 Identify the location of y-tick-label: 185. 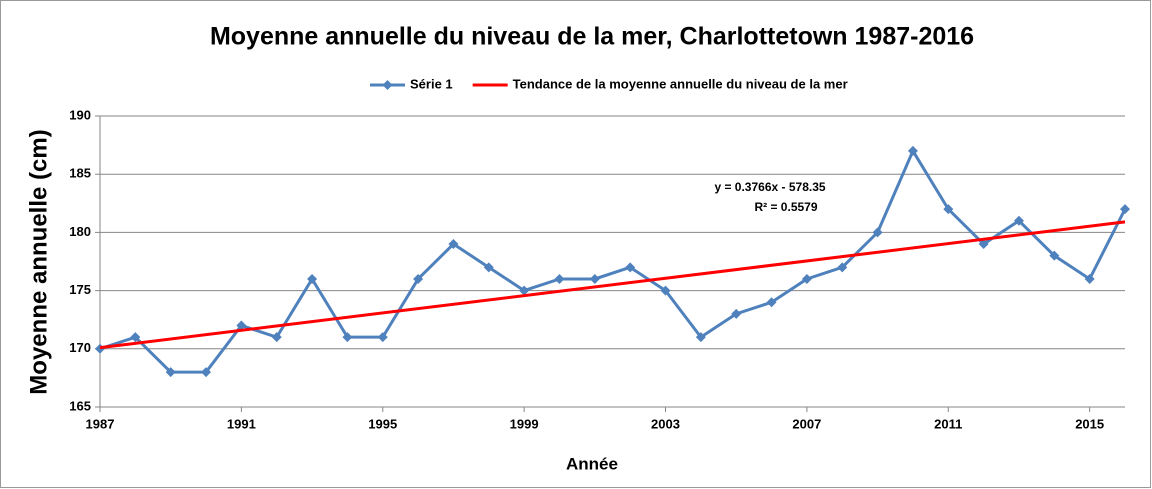
(80, 173).